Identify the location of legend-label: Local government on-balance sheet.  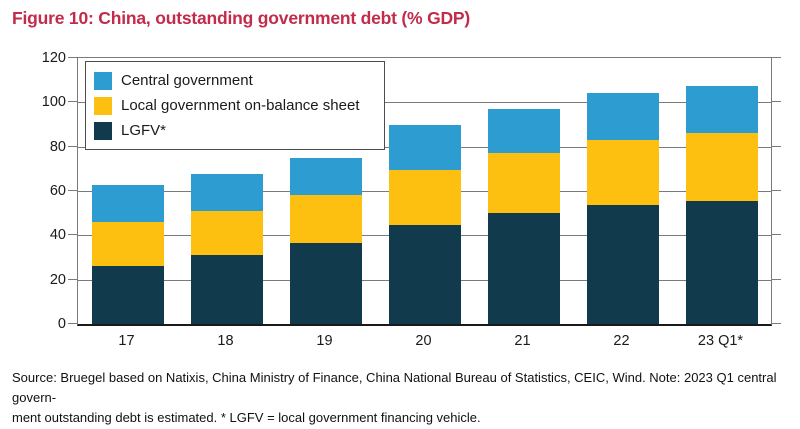
(240, 105).